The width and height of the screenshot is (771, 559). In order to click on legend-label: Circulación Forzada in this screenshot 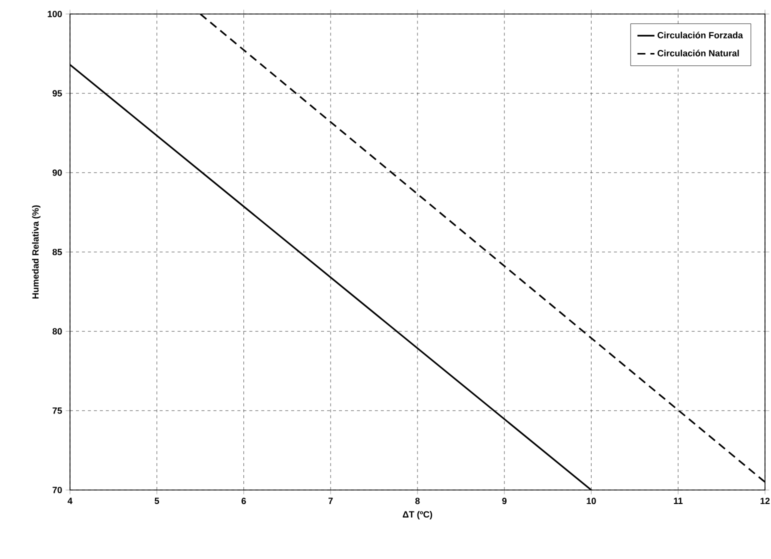, I will do `click(700, 35)`.